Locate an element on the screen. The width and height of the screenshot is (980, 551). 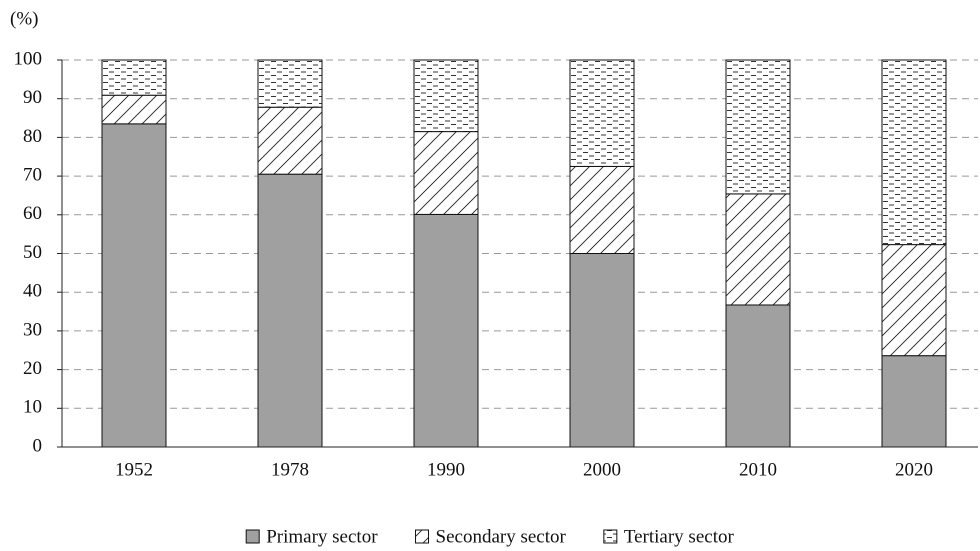
y-tick-label: 50 is located at coordinates (32, 252).